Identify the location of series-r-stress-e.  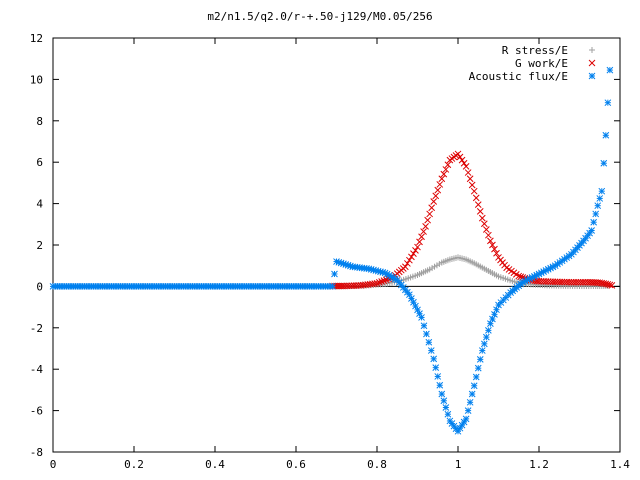
(472, 272).